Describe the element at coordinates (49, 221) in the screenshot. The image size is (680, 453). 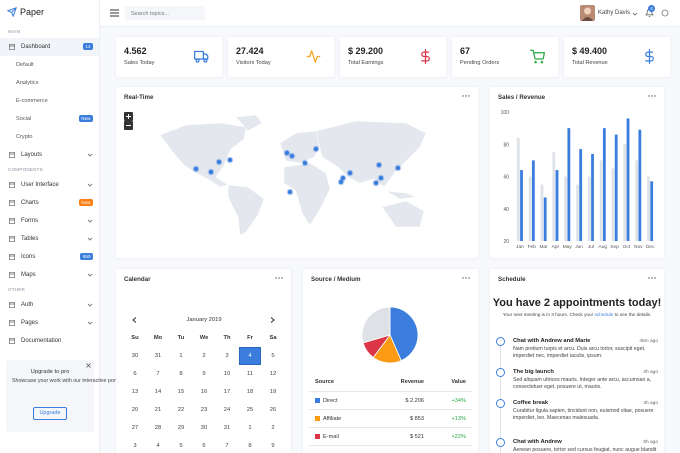
I see `nav-item: Forms` at that location.